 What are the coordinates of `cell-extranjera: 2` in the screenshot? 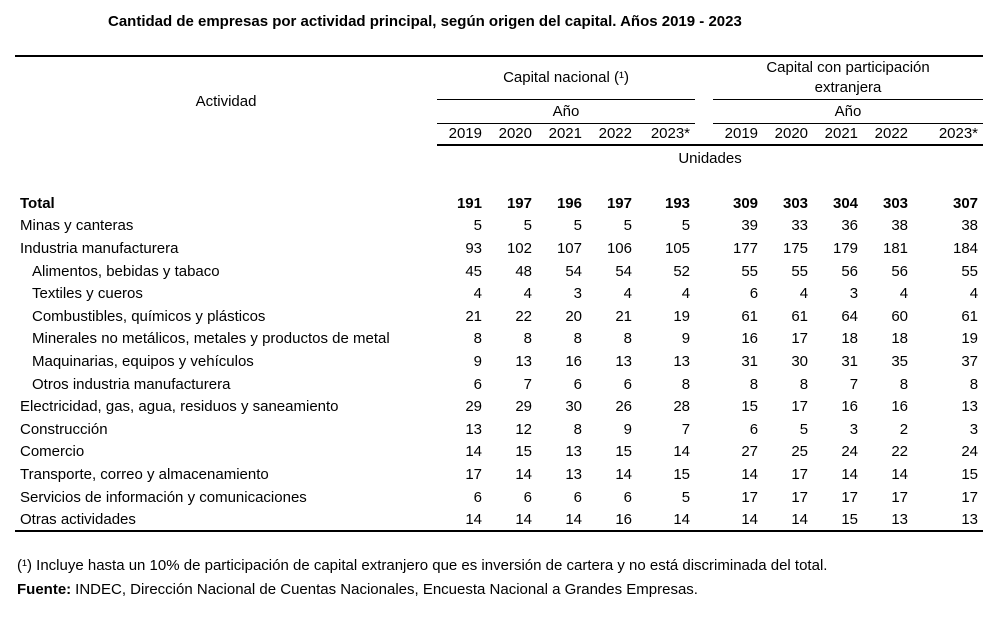 It's located at (904, 429).